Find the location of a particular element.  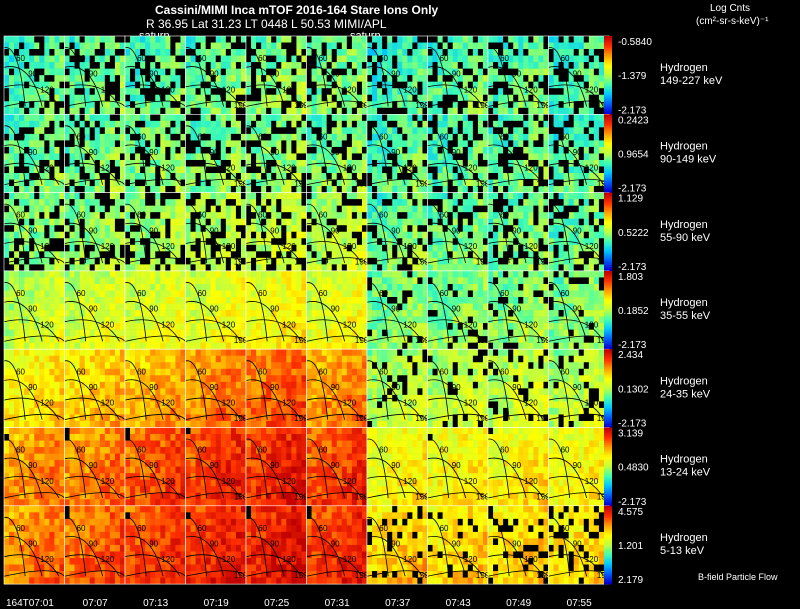

contour-label: 150 is located at coordinates (604, 105).